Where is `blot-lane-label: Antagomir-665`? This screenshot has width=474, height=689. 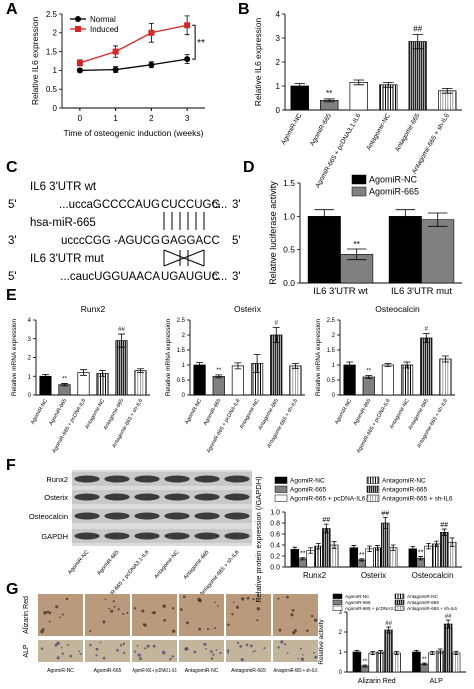
blot-lane-label: Antagomir-665 is located at coordinates (197, 564).